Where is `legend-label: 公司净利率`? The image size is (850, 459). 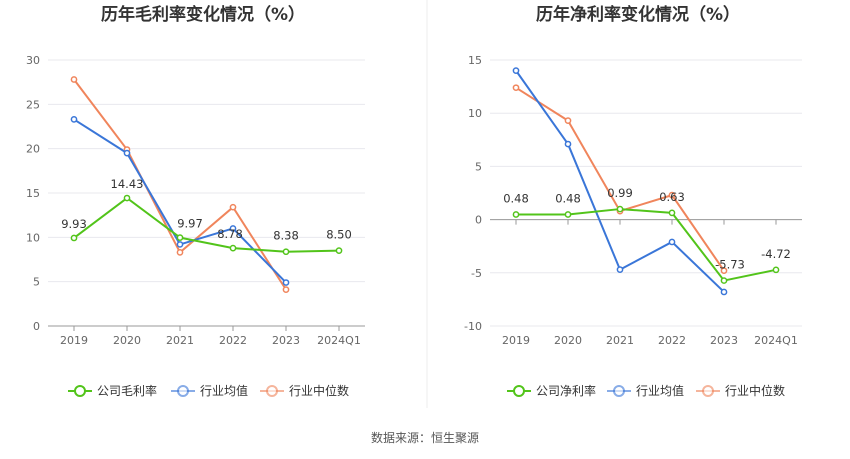 legend-label: 公司净利率 is located at coordinates (566, 390).